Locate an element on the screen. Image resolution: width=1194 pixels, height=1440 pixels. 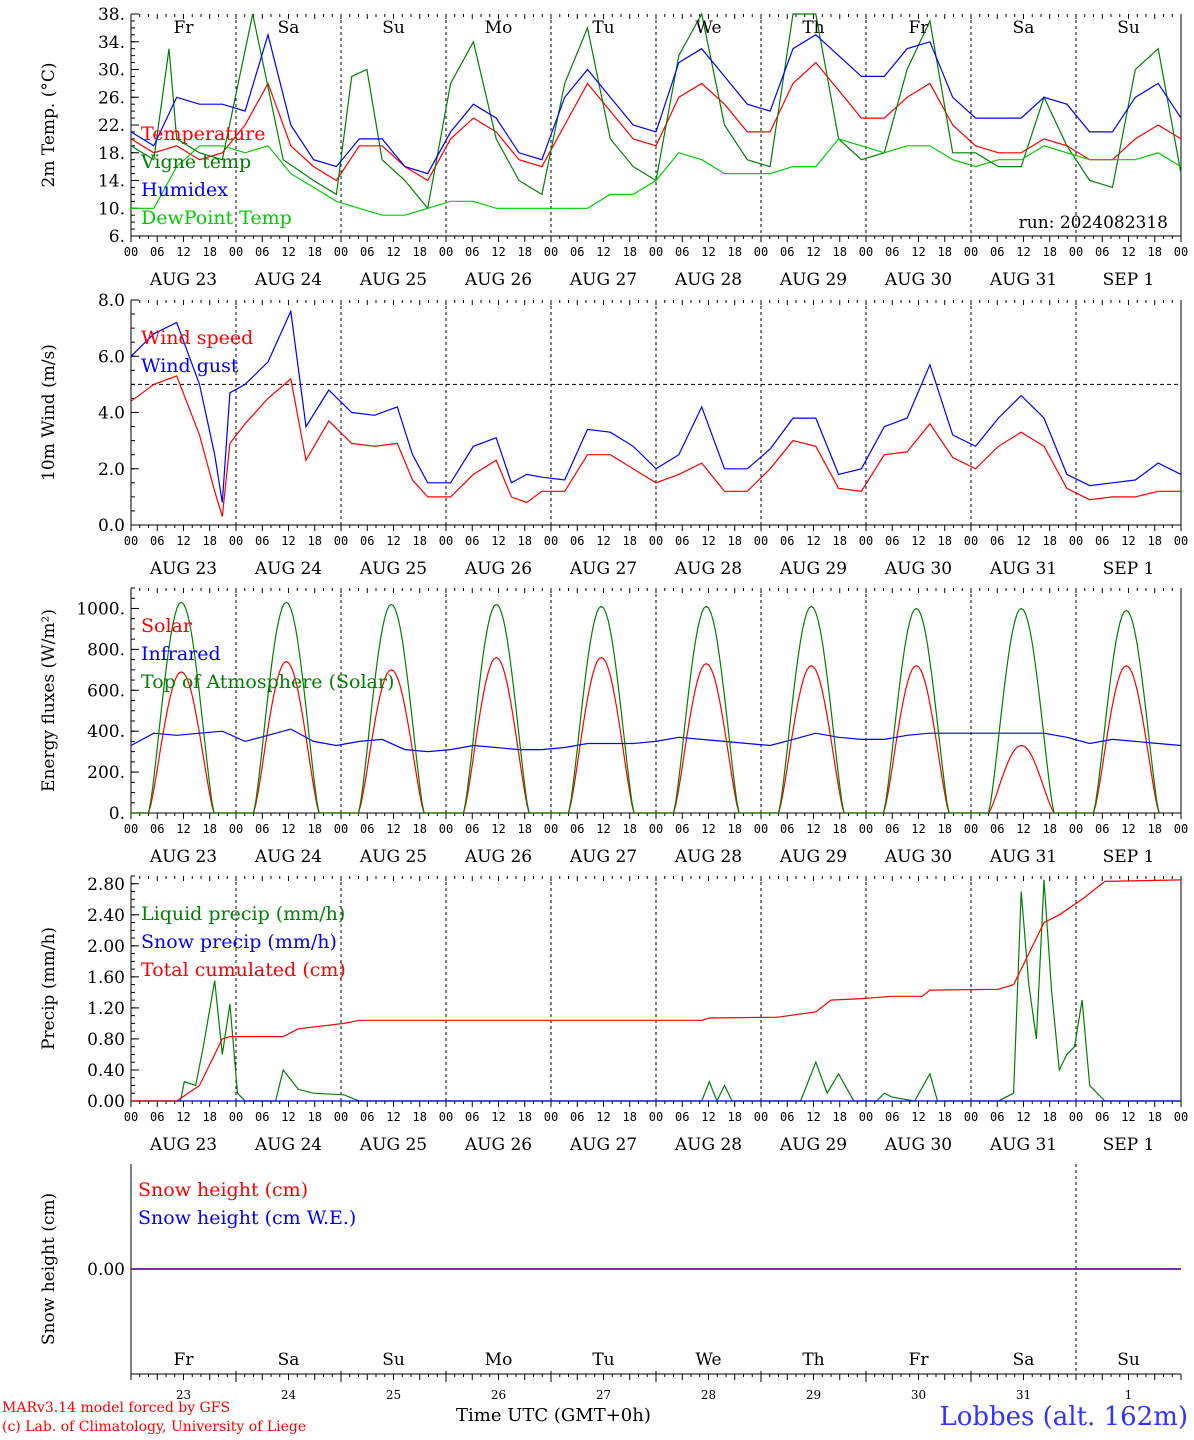
day-number-label: 24 is located at coordinates (289, 1395).